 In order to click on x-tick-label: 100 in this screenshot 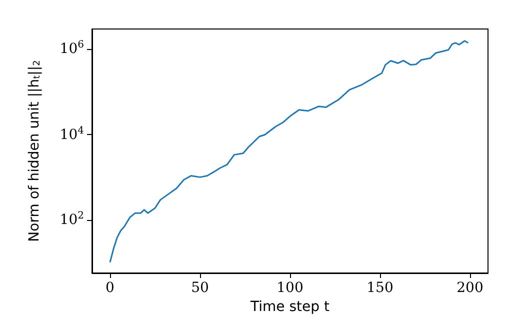, I will do `click(290, 288)`.